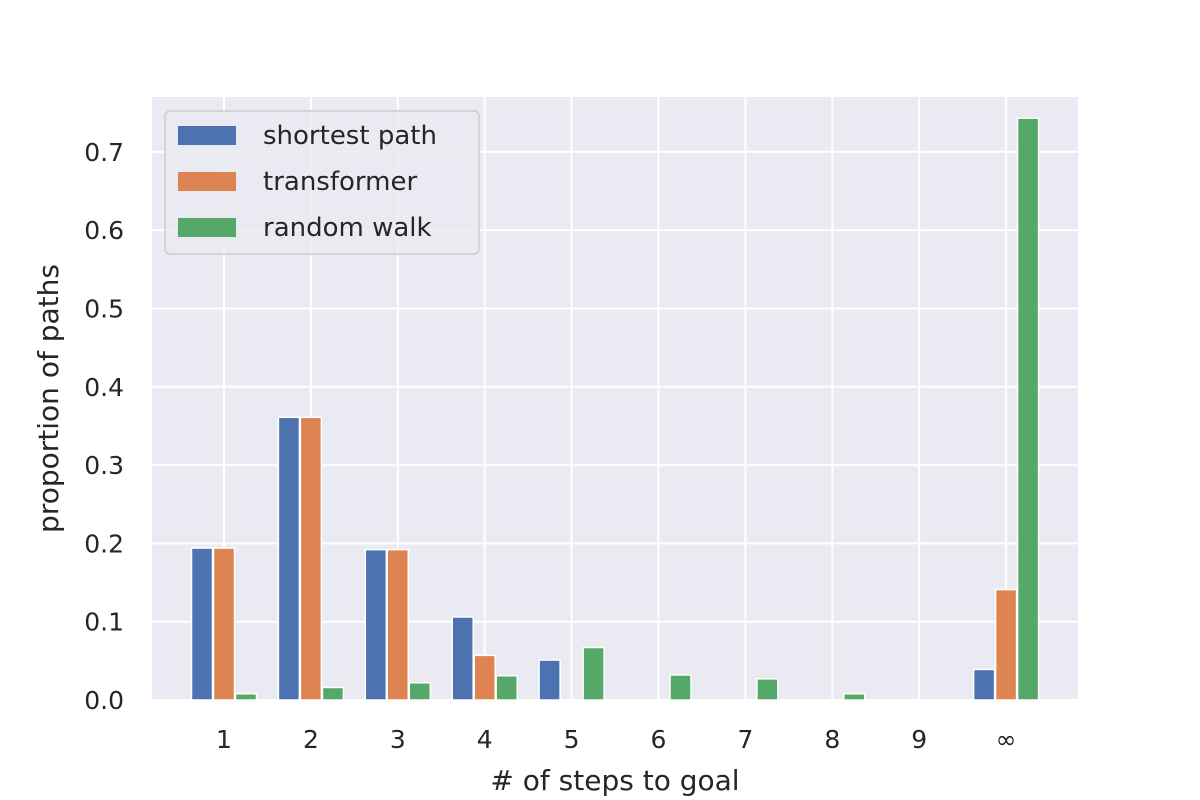  Describe the element at coordinates (104, 543) in the screenshot. I see `y-tick-label: 0.2` at that location.